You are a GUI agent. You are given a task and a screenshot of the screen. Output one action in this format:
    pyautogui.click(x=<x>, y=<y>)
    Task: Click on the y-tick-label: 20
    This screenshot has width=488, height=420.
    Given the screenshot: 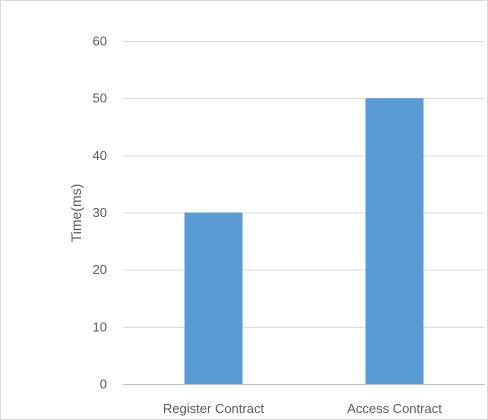 What is the action you would take?
    pyautogui.click(x=100, y=269)
    